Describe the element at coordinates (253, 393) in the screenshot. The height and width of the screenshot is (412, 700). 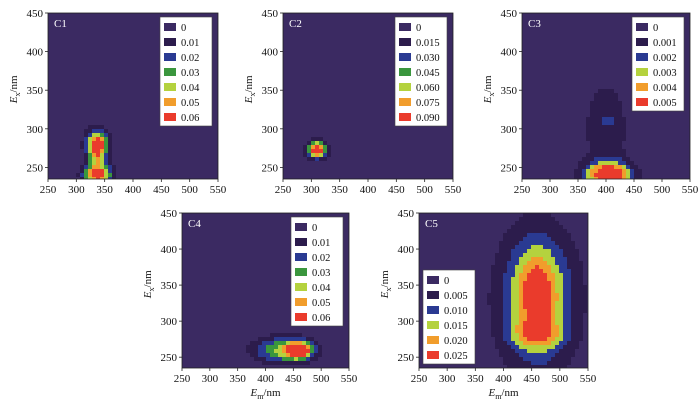
I see `x-axis-symbol: E` at that location.